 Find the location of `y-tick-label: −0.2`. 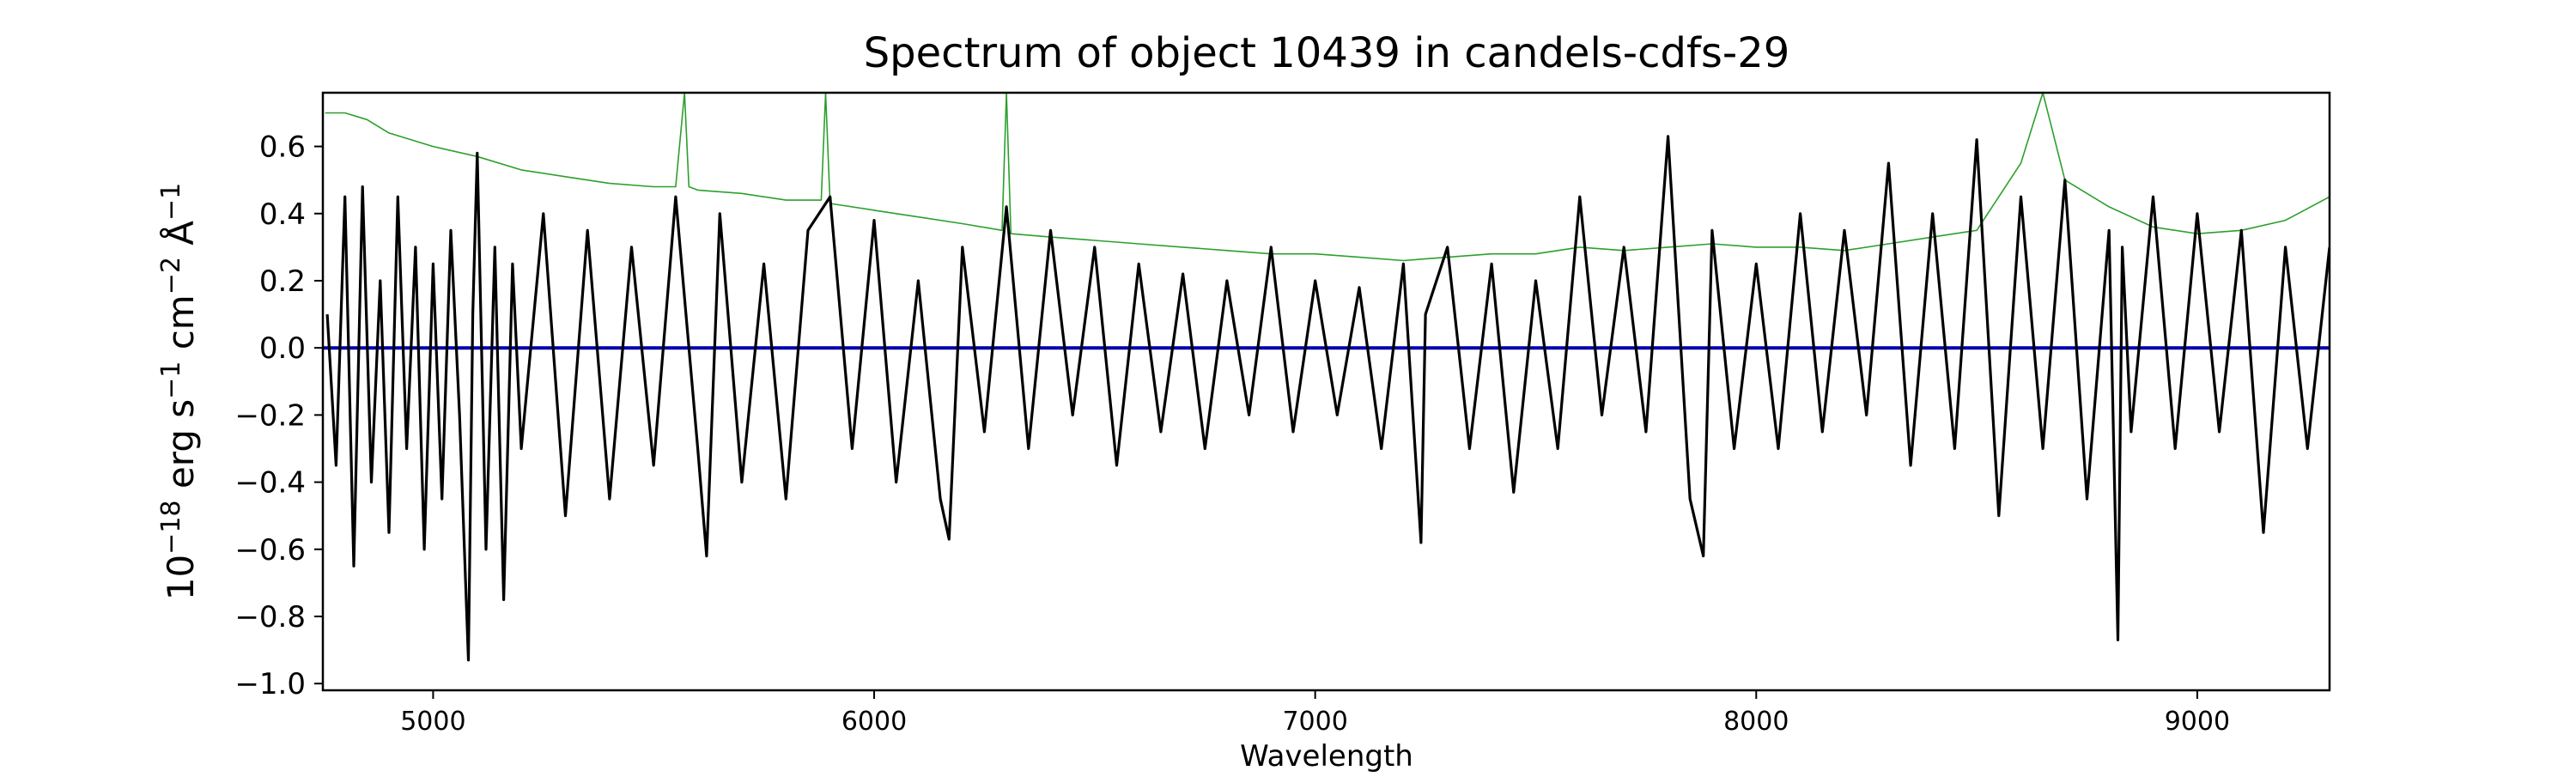

y-tick-label: −0.2 is located at coordinates (270, 415).